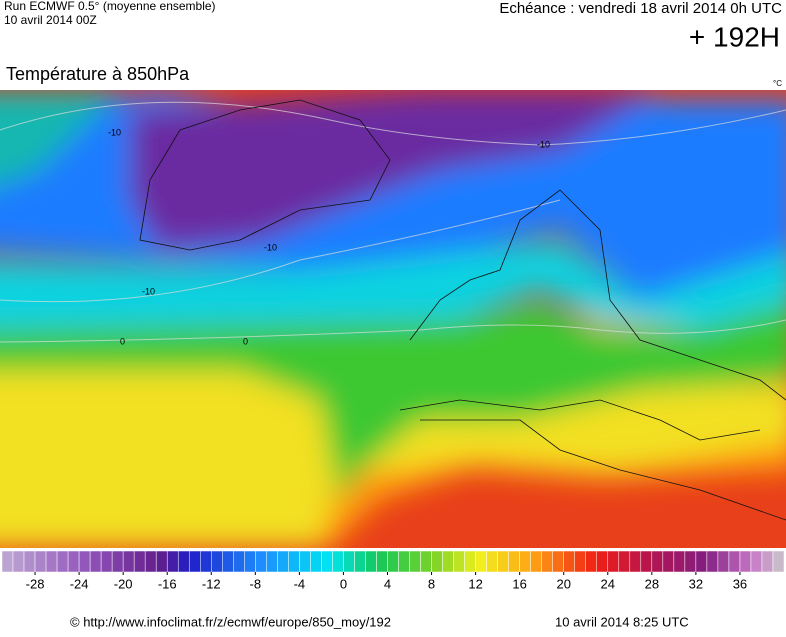  I want to click on lead-time: + 192H, so click(734, 36).